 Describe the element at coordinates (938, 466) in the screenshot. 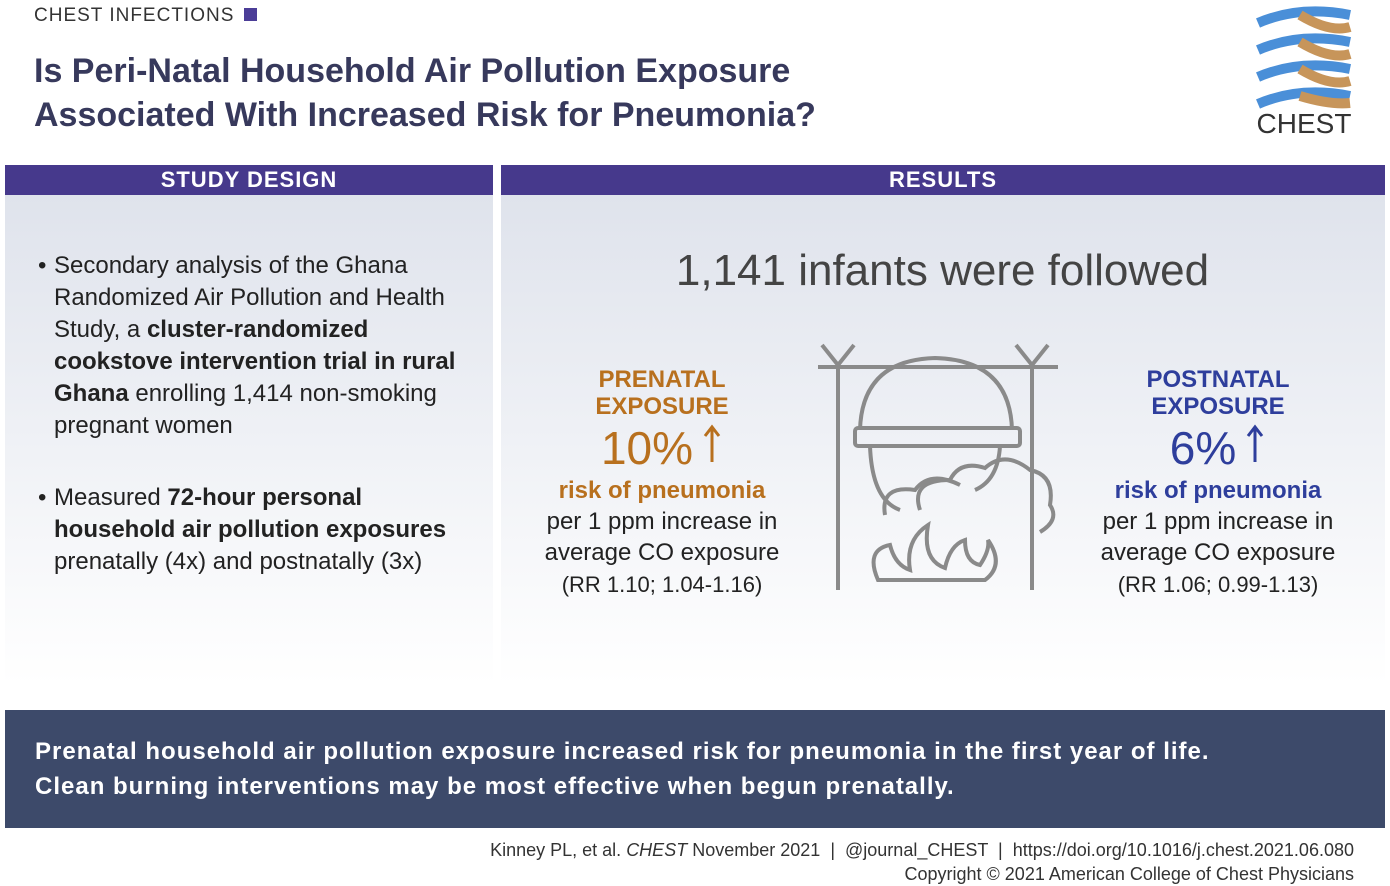

I see `cookstove-illustration` at that location.